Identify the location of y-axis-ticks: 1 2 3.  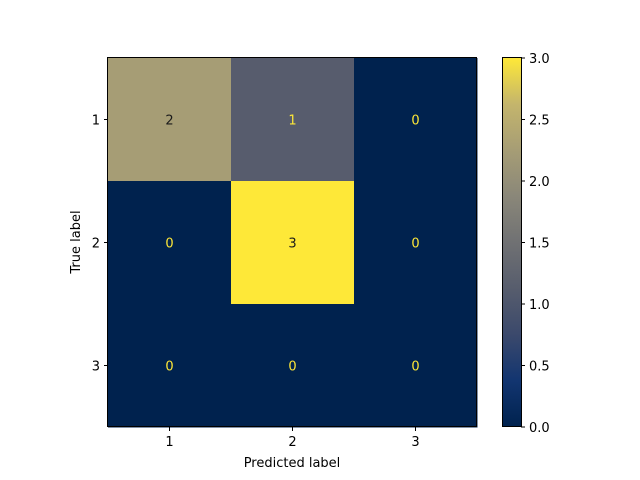
(100, 244).